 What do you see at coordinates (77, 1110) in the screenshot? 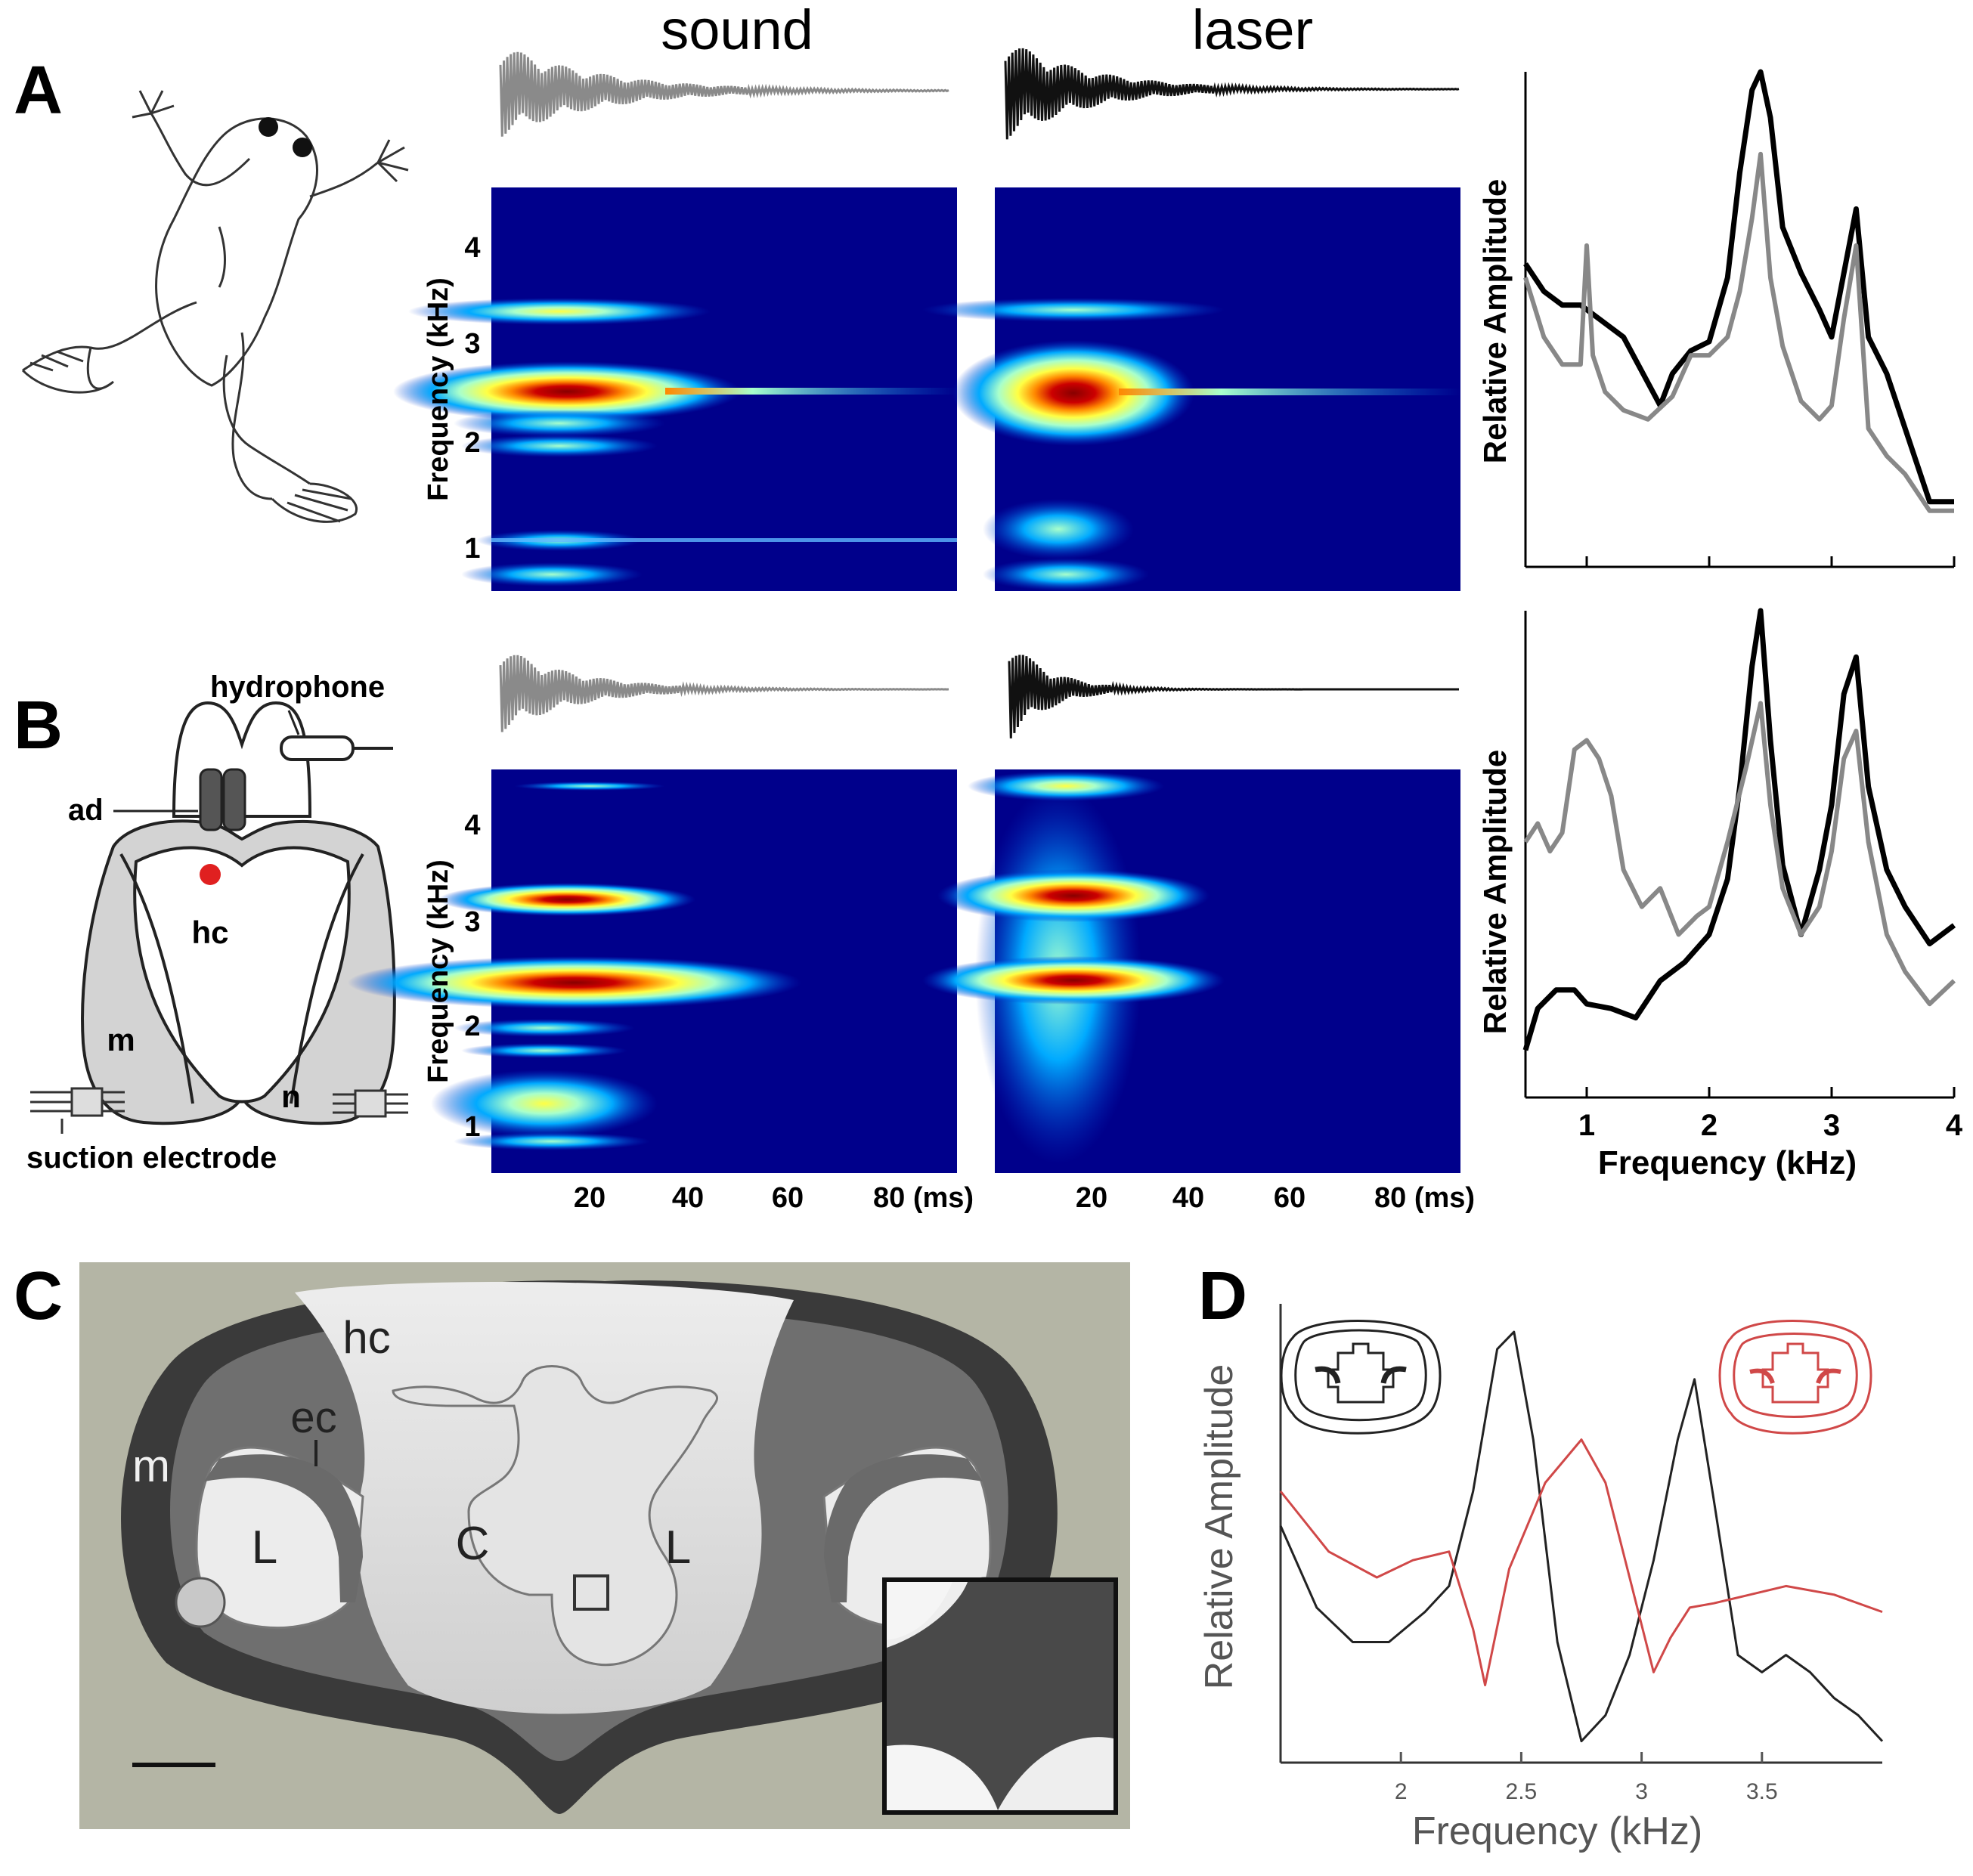
I see `suction-electrode-left` at bounding box center [77, 1110].